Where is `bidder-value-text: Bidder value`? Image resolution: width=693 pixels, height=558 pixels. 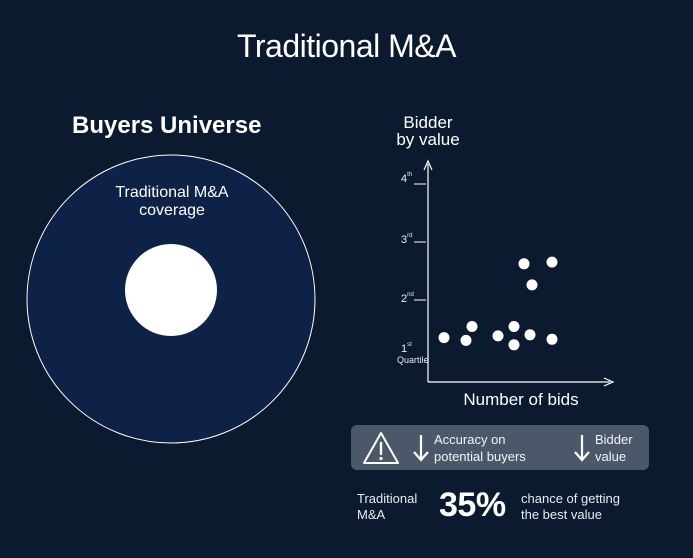
bidder-value-text: Bidder value is located at coordinates (614, 448).